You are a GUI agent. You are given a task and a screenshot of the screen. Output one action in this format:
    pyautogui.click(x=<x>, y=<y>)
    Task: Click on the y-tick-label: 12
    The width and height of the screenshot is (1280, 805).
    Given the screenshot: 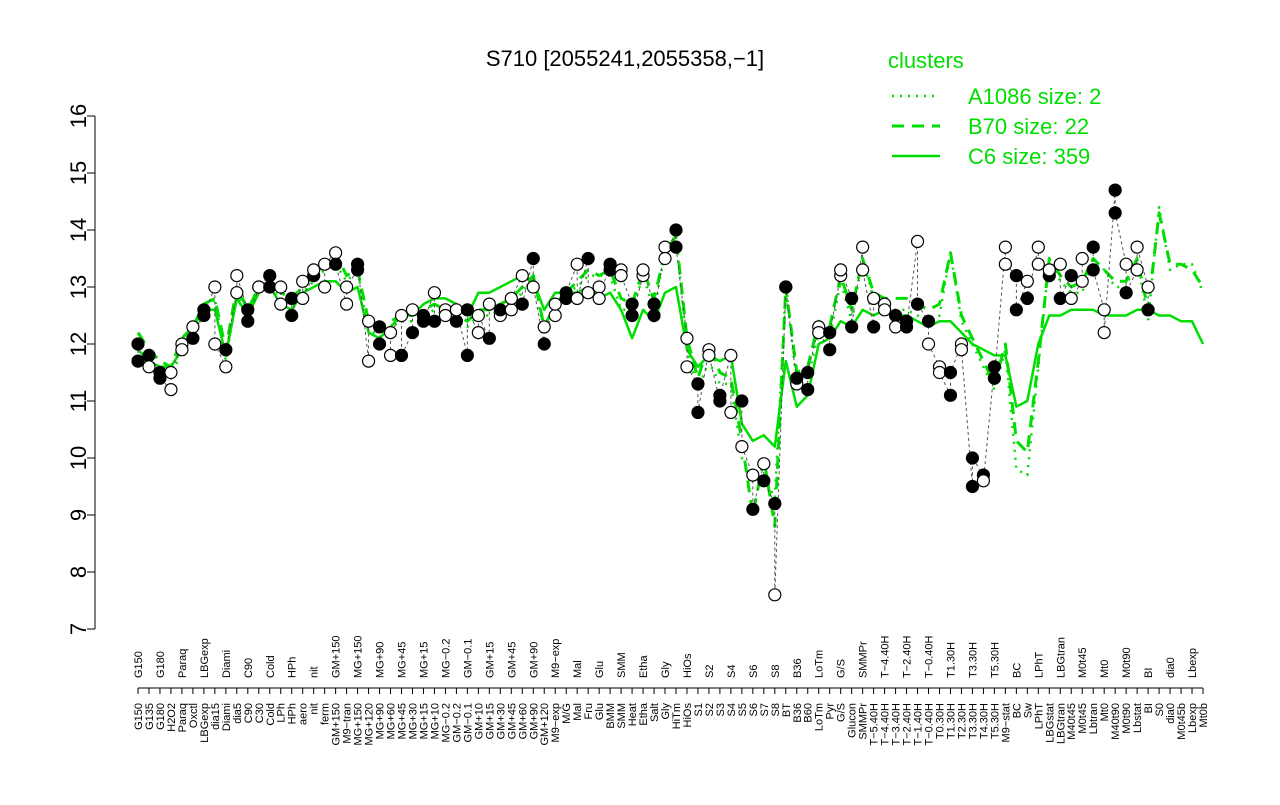 What is the action you would take?
    pyautogui.click(x=78, y=344)
    